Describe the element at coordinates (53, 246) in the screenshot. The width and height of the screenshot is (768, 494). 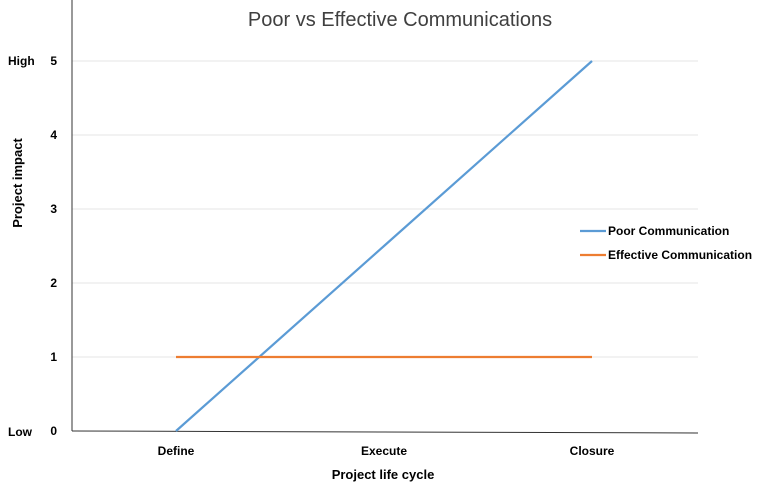
I see `y-tick-labels: 0 1 2 3 4 5` at that location.